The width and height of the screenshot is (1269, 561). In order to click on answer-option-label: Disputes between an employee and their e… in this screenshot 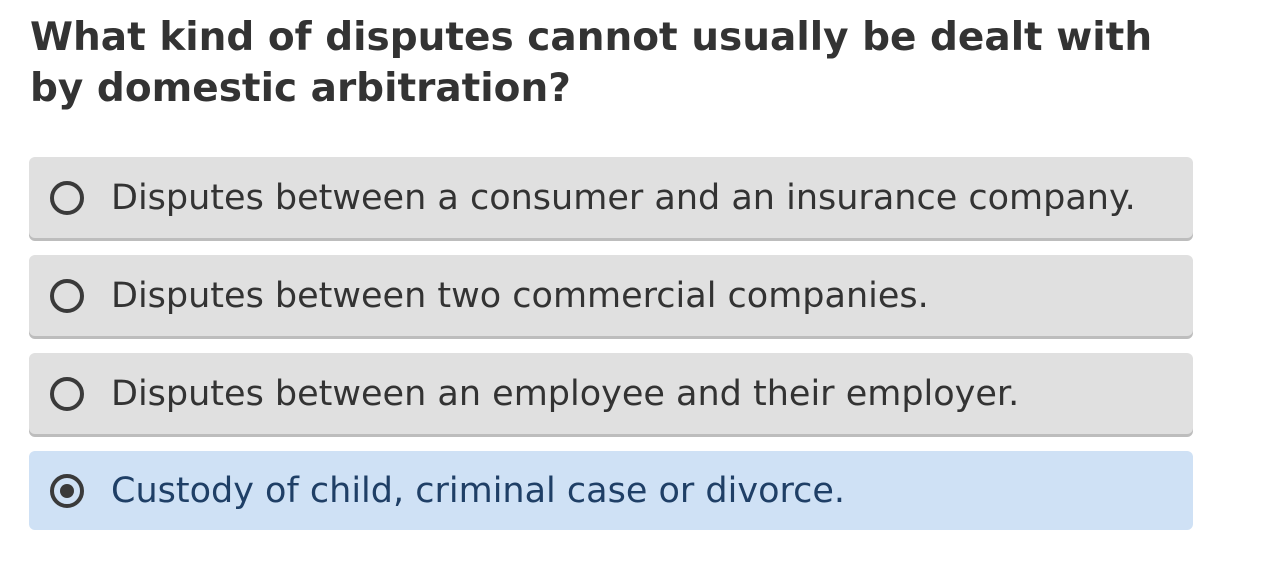, I will do `click(565, 393)`.